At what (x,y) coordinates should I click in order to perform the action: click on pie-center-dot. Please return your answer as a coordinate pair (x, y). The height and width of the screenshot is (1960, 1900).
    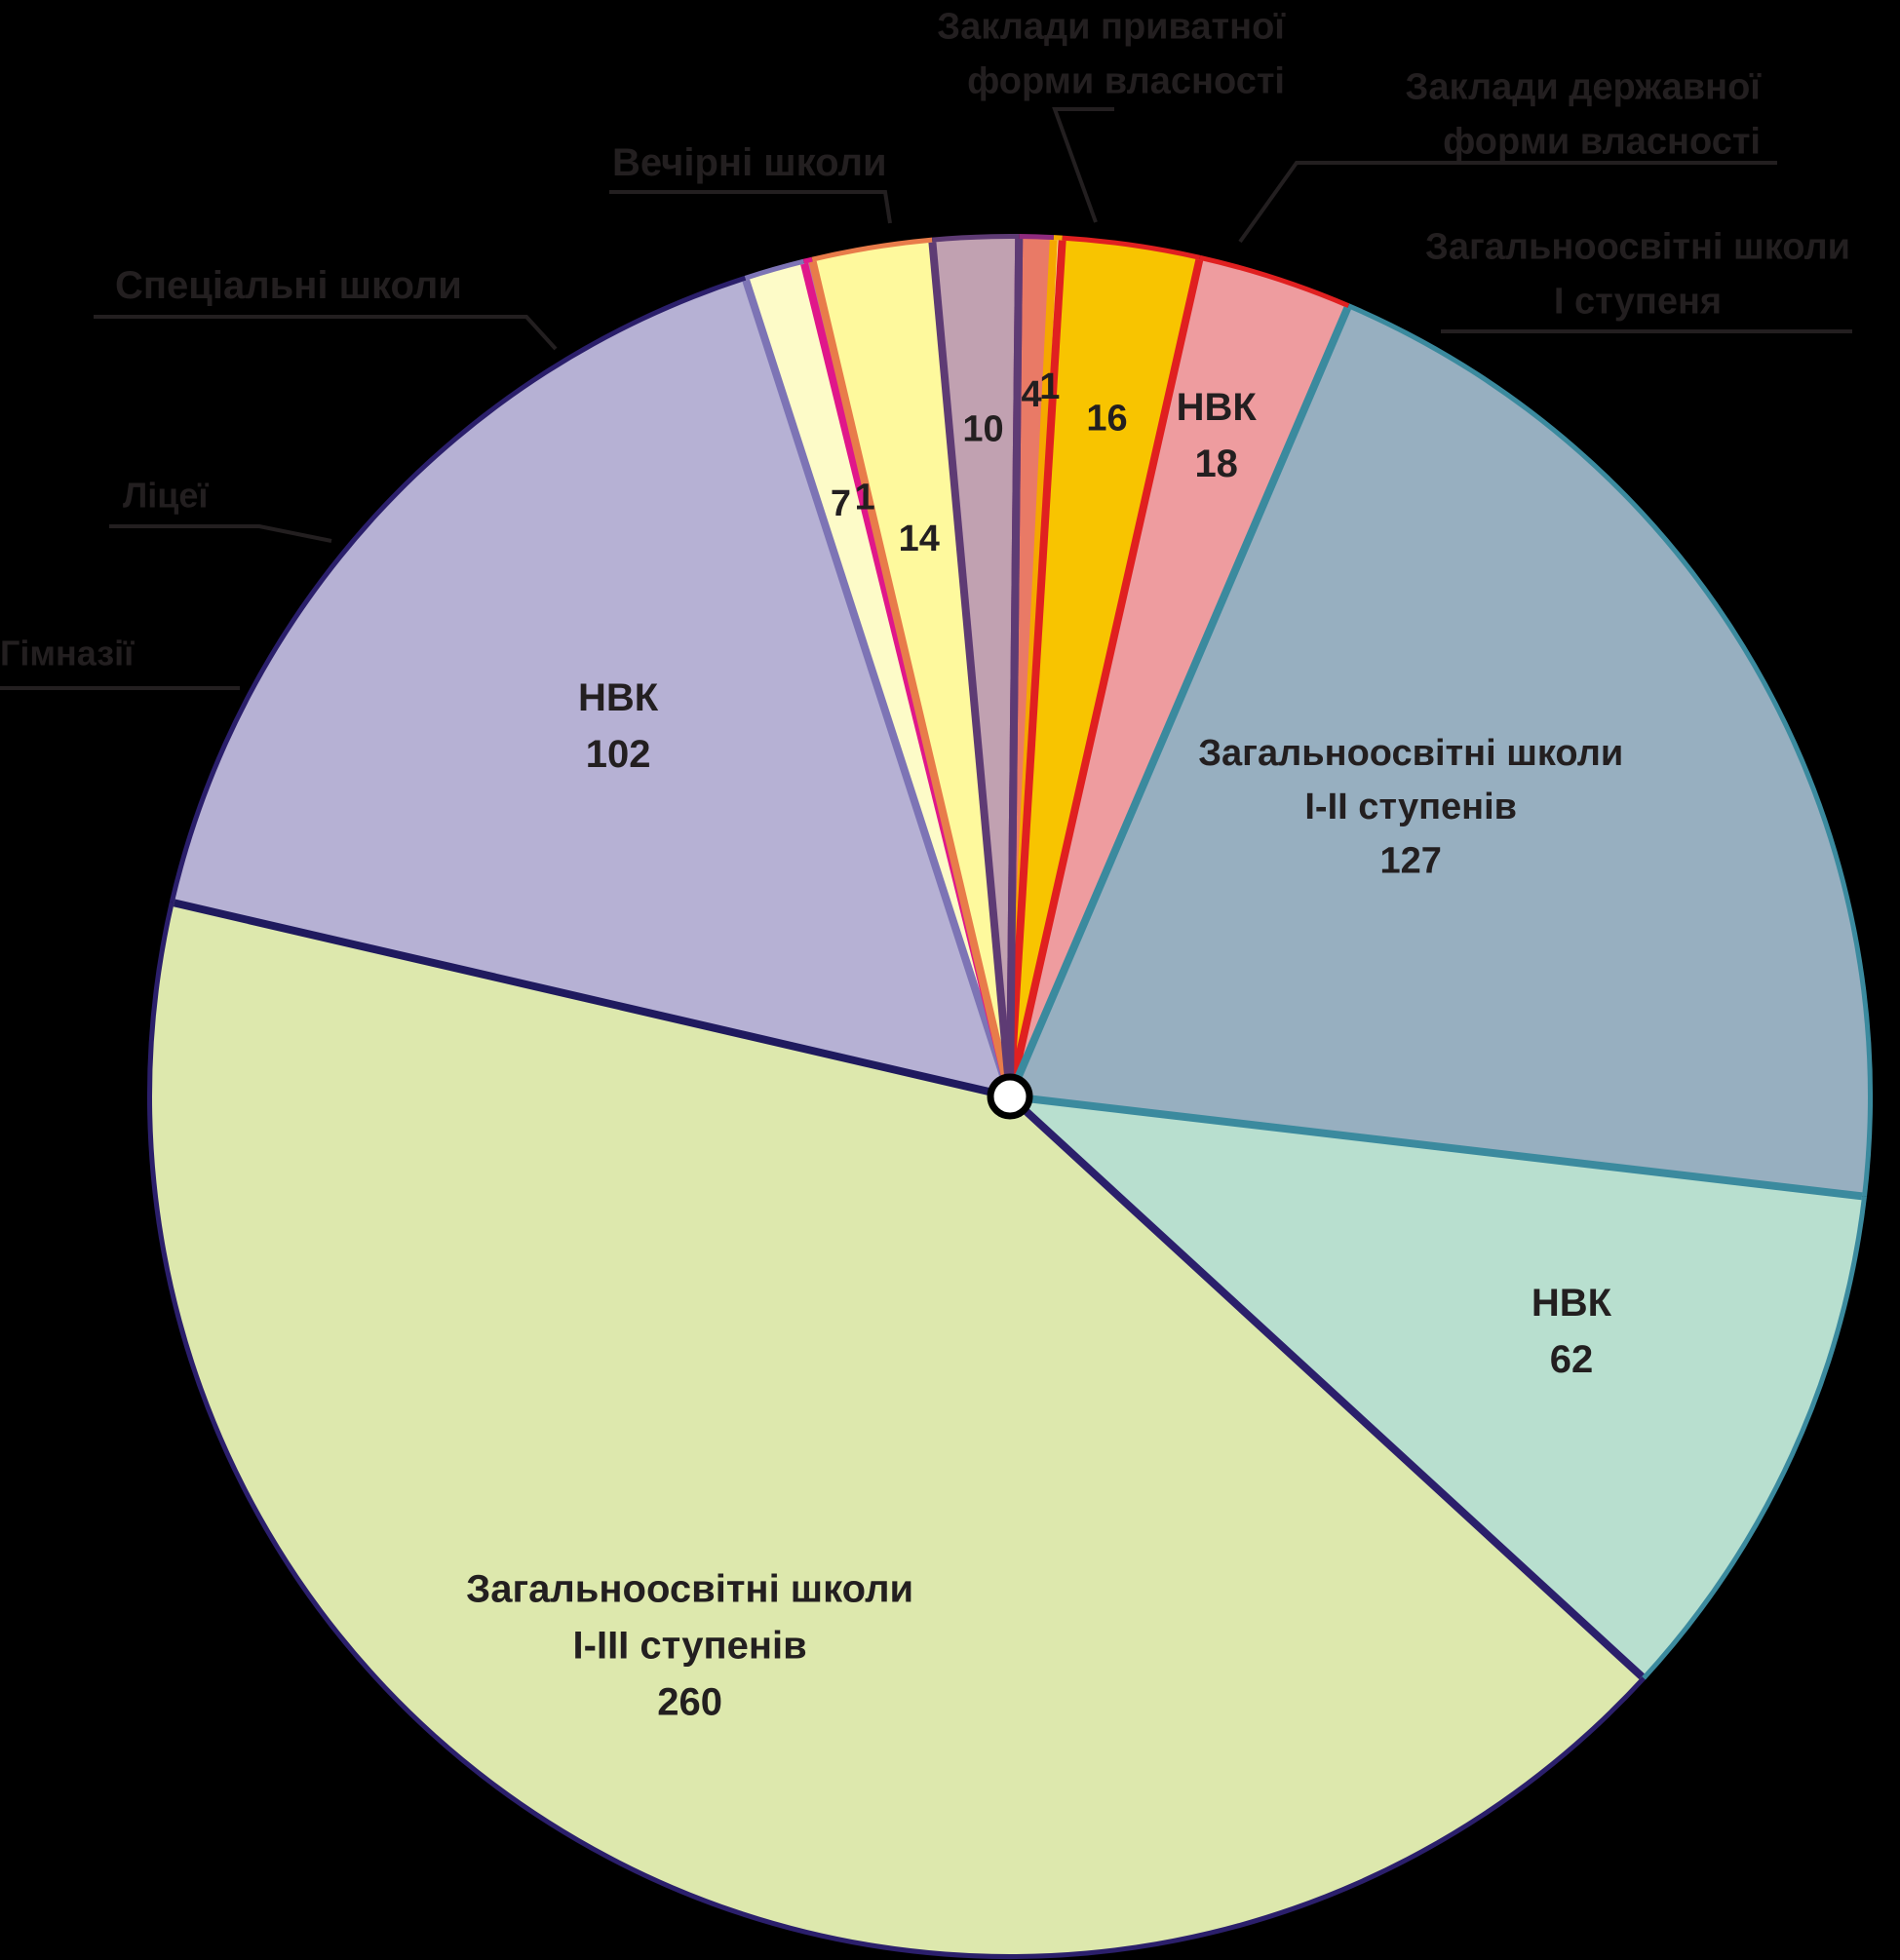
    Looking at the image, I should click on (1010, 1096).